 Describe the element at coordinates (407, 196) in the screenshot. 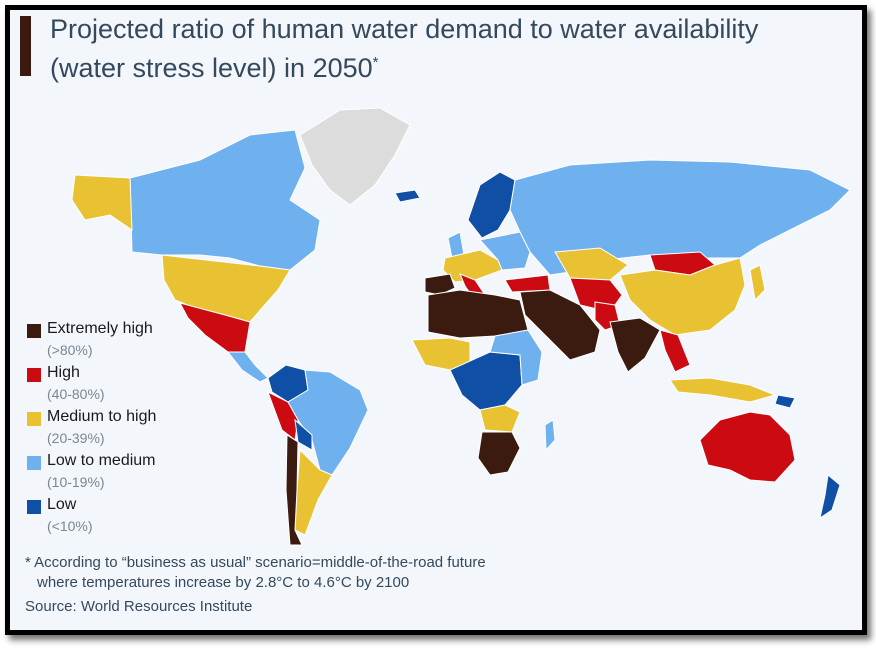

I see `region-iceland` at that location.